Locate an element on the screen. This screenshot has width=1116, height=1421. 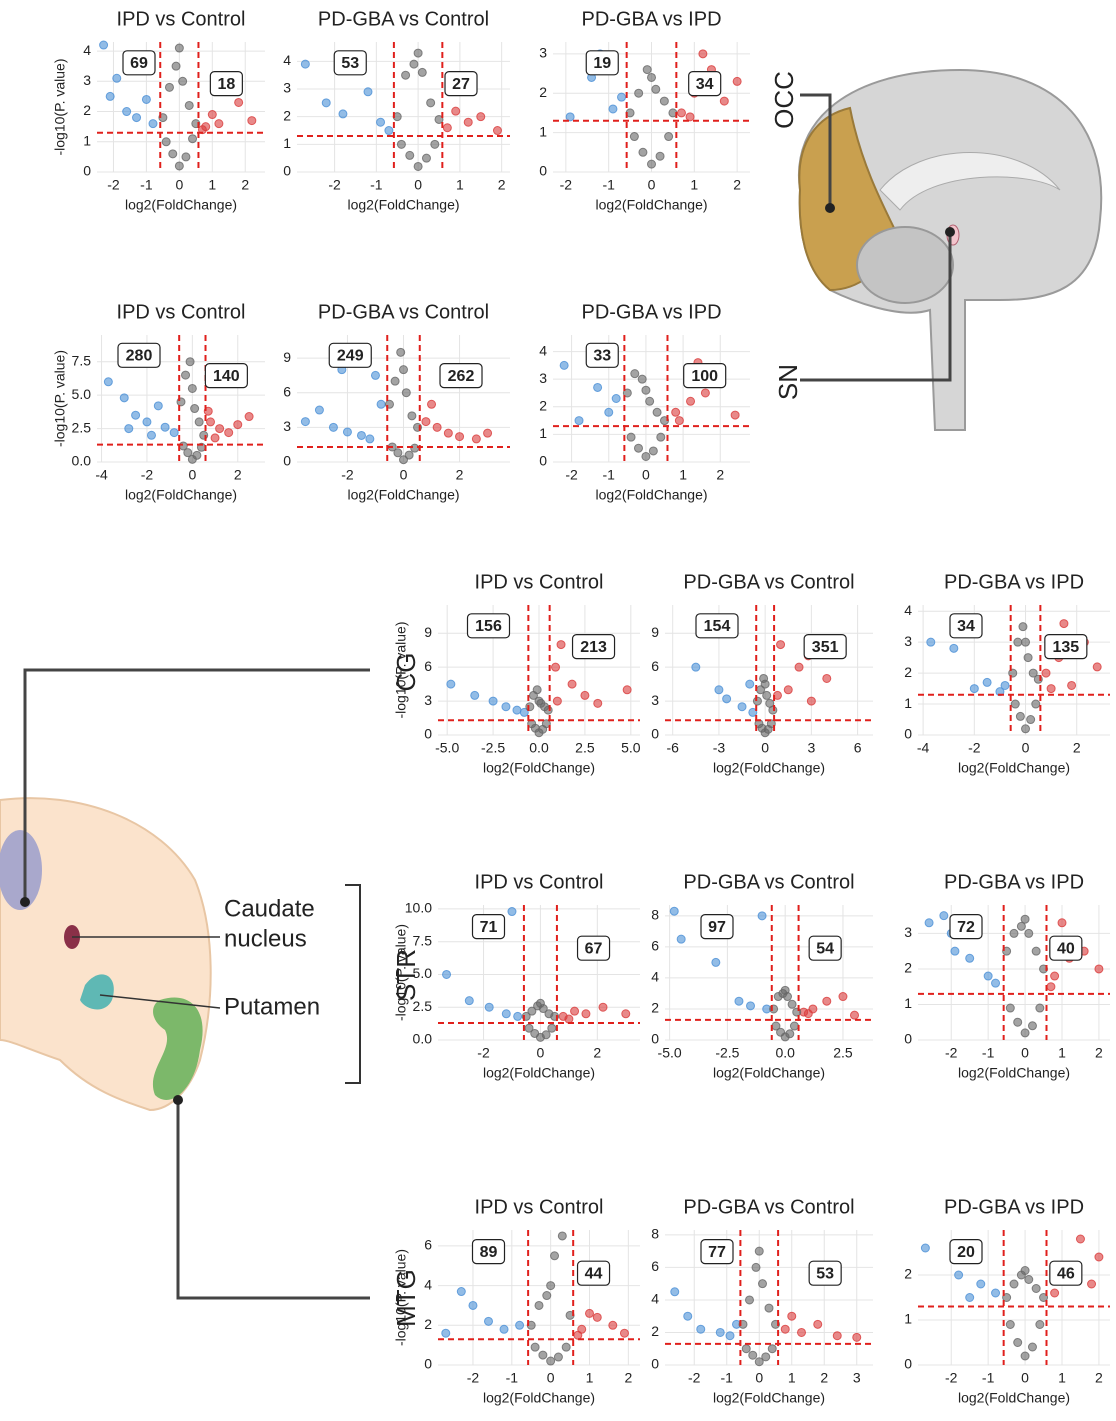
count-label: 71 is located at coordinates (489, 927).